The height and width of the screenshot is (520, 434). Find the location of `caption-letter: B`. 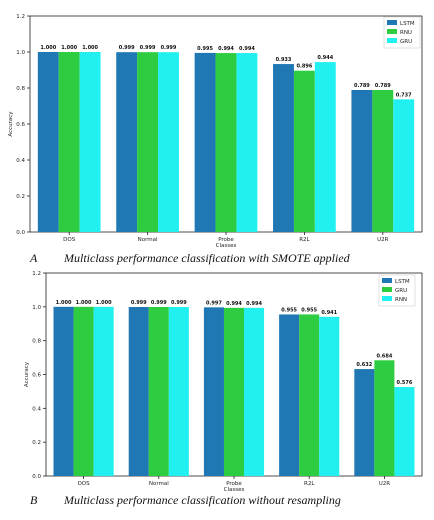

caption-letter: B is located at coordinates (34, 500).